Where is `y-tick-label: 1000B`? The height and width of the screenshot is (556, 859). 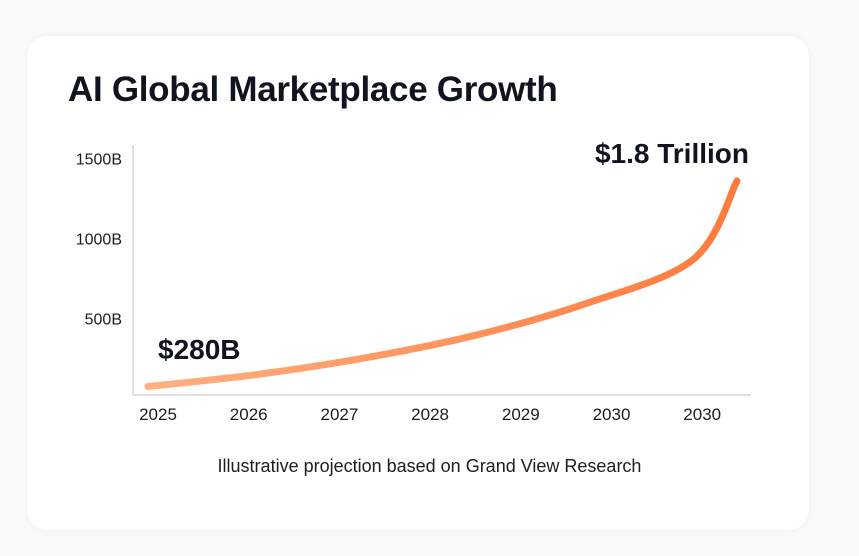
y-tick-label: 1000B is located at coordinates (99, 240).